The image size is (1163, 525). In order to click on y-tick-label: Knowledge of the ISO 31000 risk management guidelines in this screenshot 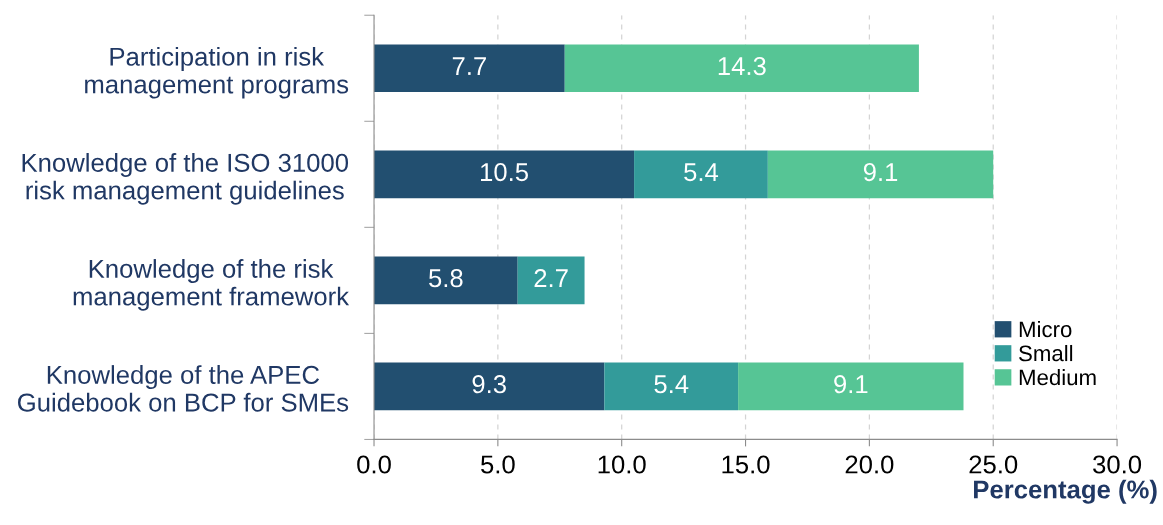, I will do `click(185, 179)`.